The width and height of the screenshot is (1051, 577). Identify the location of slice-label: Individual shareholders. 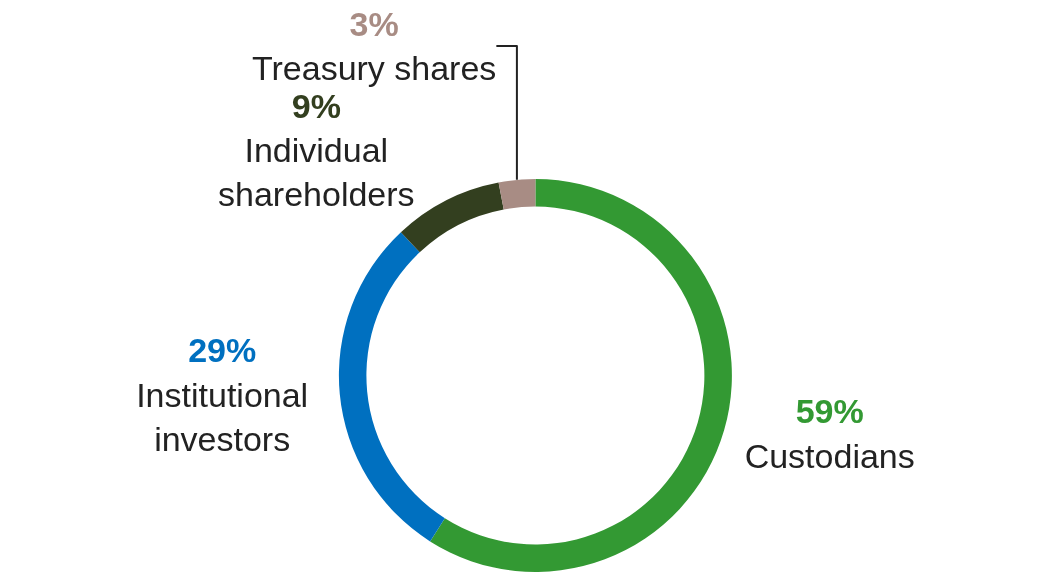
(316, 172).